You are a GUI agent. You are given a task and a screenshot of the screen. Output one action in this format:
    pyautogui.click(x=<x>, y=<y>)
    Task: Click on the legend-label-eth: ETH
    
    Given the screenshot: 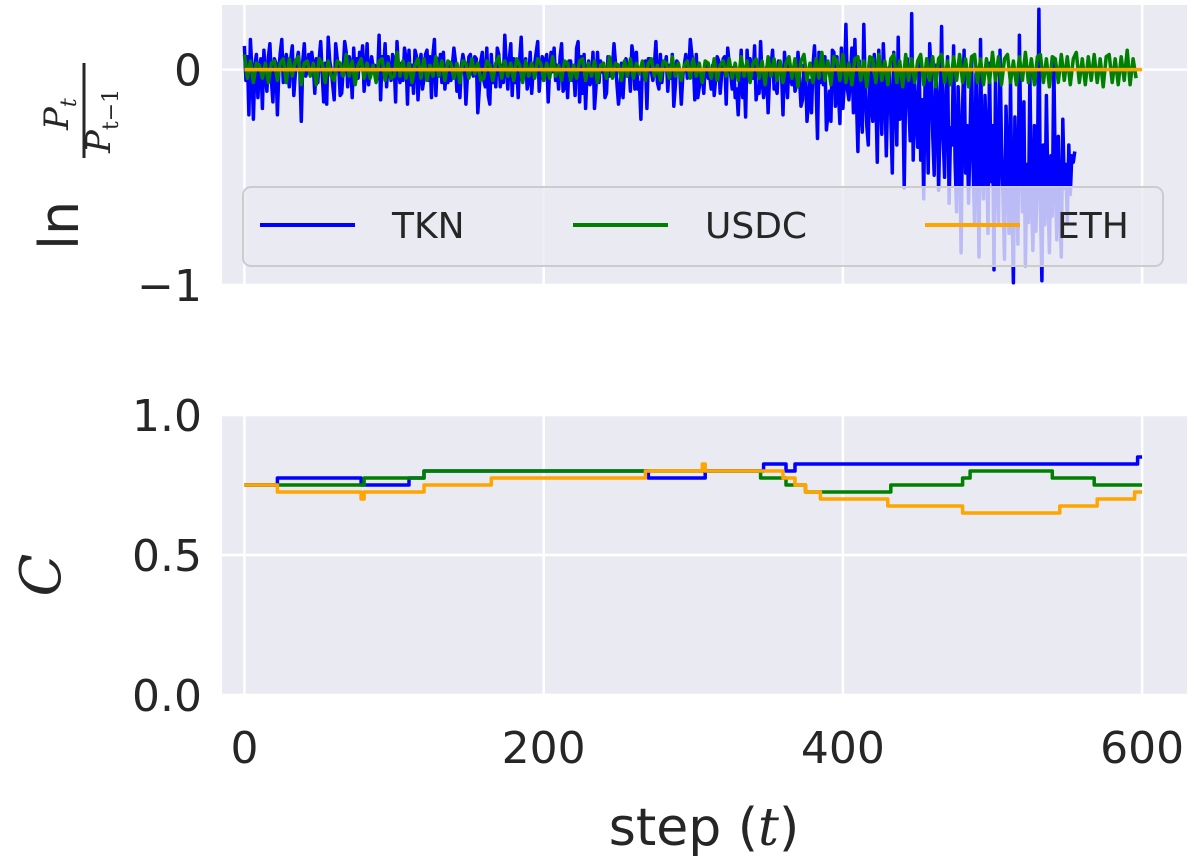 What is the action you would take?
    pyautogui.click(x=1093, y=226)
    